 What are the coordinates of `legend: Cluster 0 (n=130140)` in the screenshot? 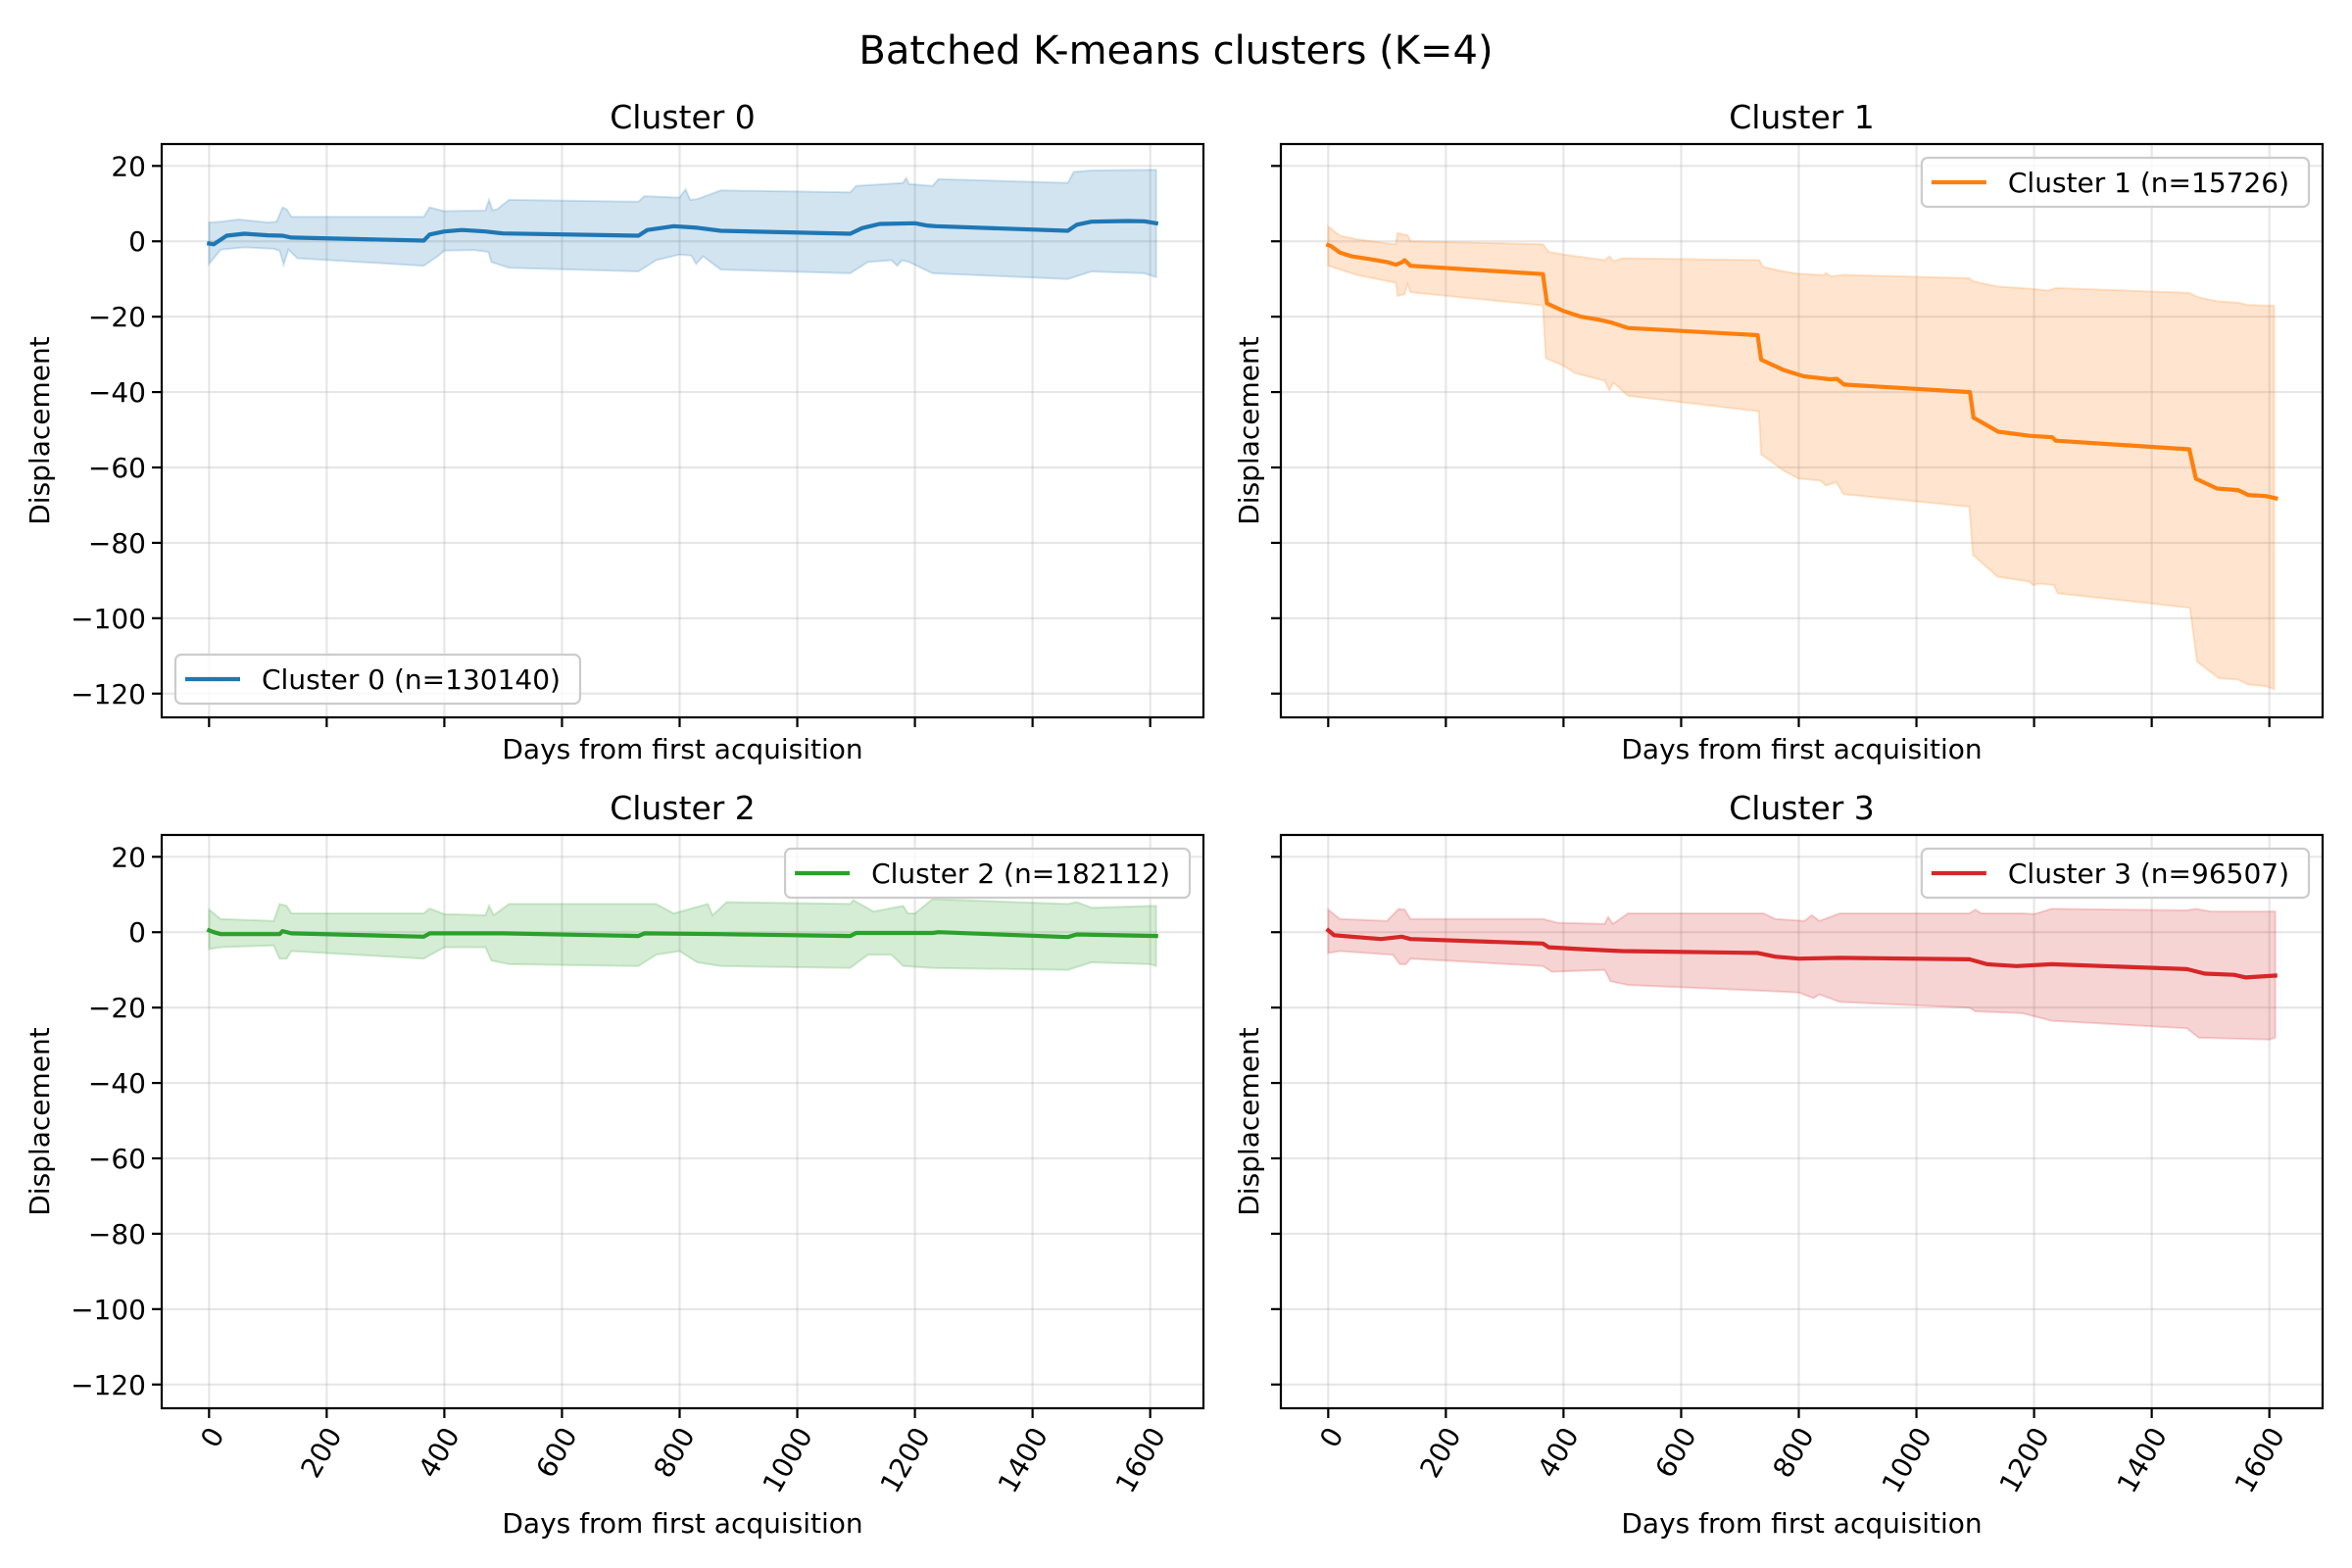 It's located at (377, 679).